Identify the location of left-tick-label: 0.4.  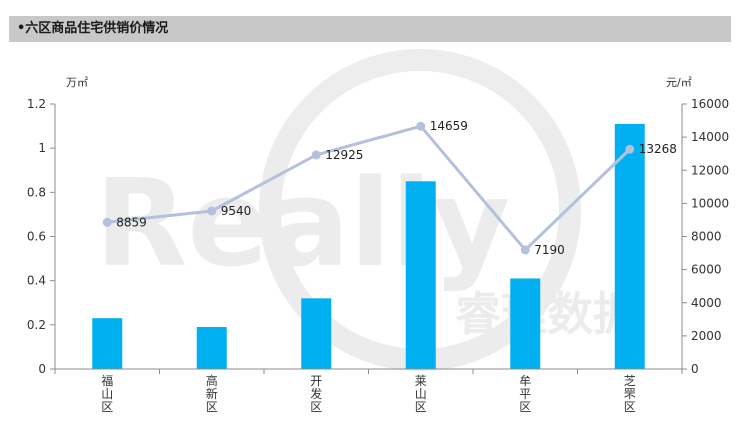
(36, 281).